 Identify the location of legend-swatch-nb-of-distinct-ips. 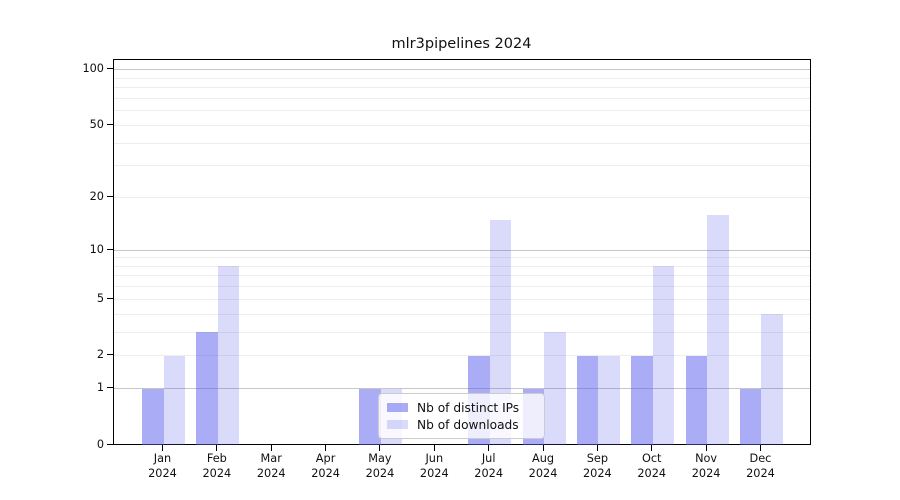
(397, 407).